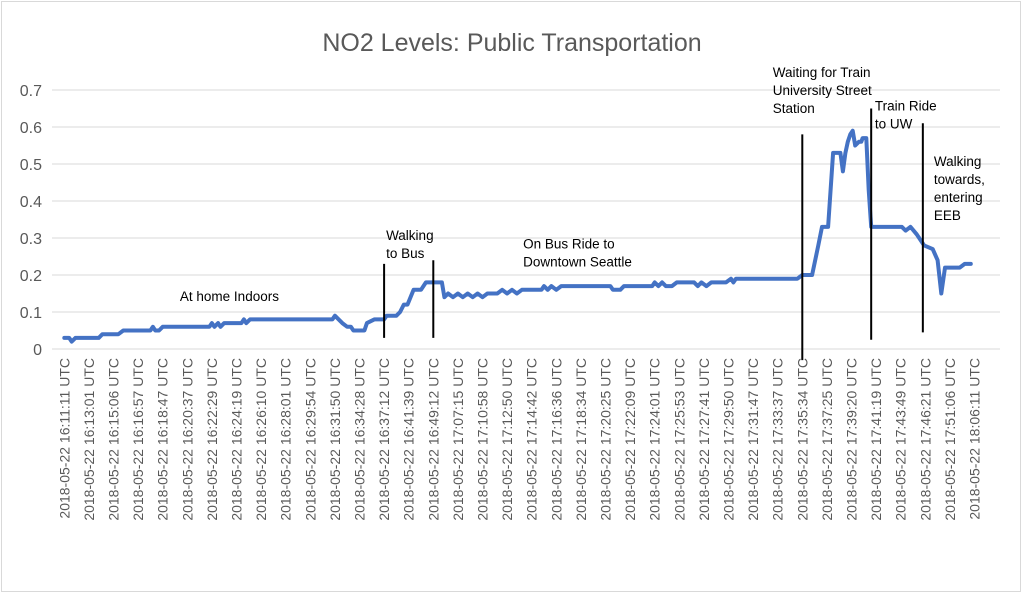  I want to click on annotation-label: to Bus, so click(405, 253).